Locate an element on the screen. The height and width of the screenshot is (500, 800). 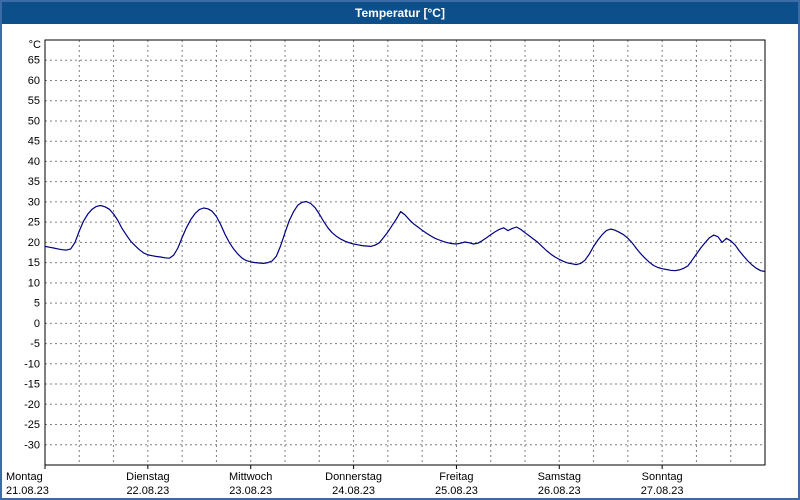
y-tick-label: 65 is located at coordinates (34, 61).